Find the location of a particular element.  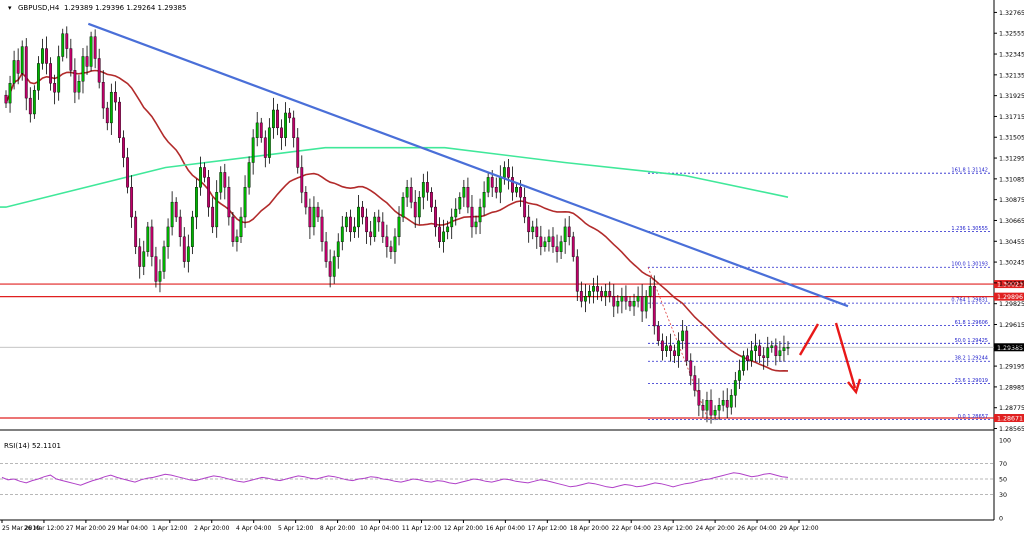

fib-level-label: 0.0 1.28657 is located at coordinates (973, 417).